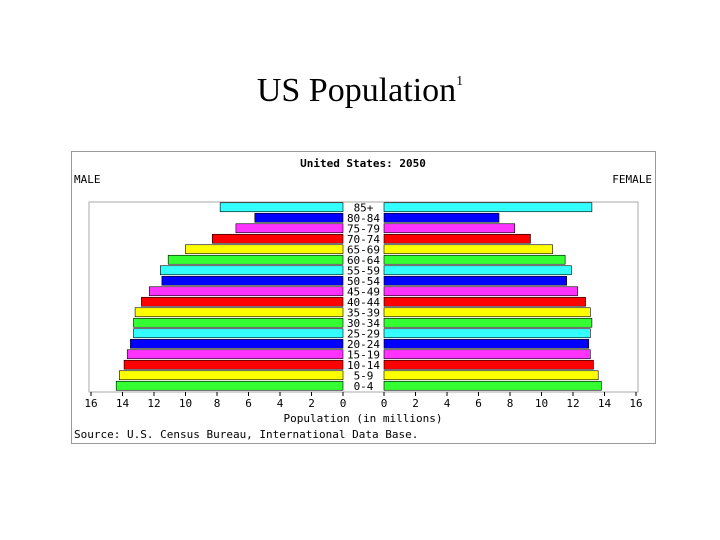 The image size is (720, 540). What do you see at coordinates (363, 418) in the screenshot?
I see `x-axis-label: Population (in millions)` at bounding box center [363, 418].